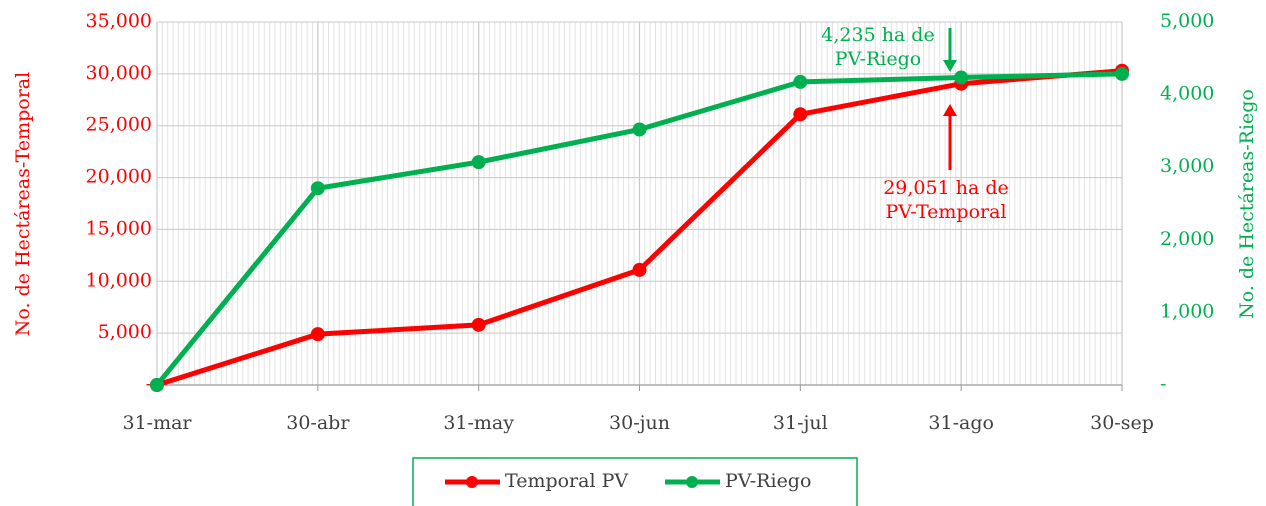  Describe the element at coordinates (119, 73) in the screenshot. I see `y-tick-label: 30,000` at that location.